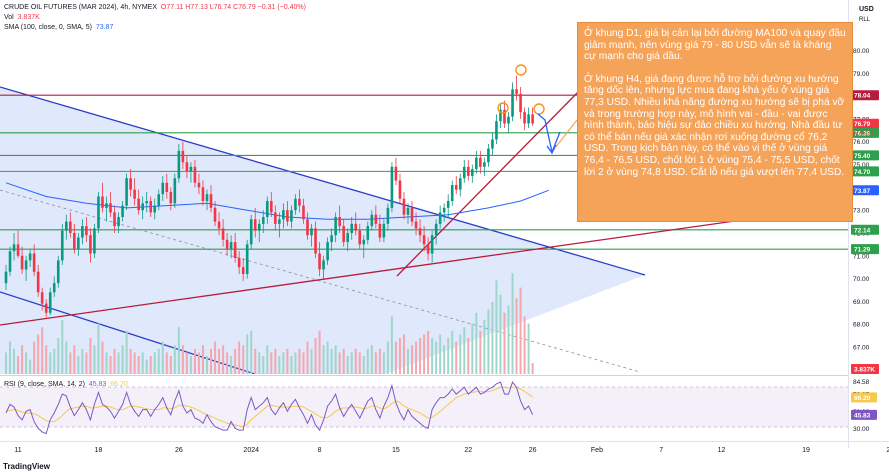 This screenshot has width=889, height=475. Describe the element at coordinates (119, 384) in the screenshot. I see `rsi-ma-value: 66.20` at that location.